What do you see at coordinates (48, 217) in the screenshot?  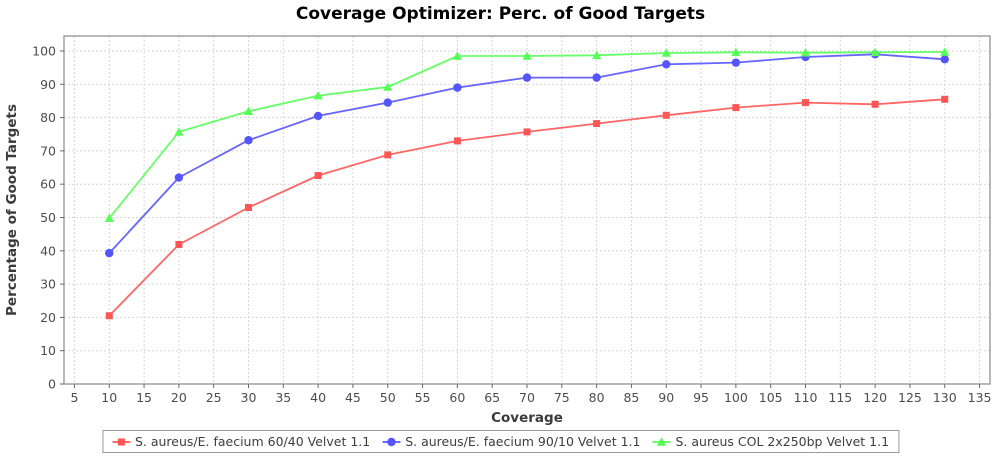 I see `y-tick-label: 50` at bounding box center [48, 217].